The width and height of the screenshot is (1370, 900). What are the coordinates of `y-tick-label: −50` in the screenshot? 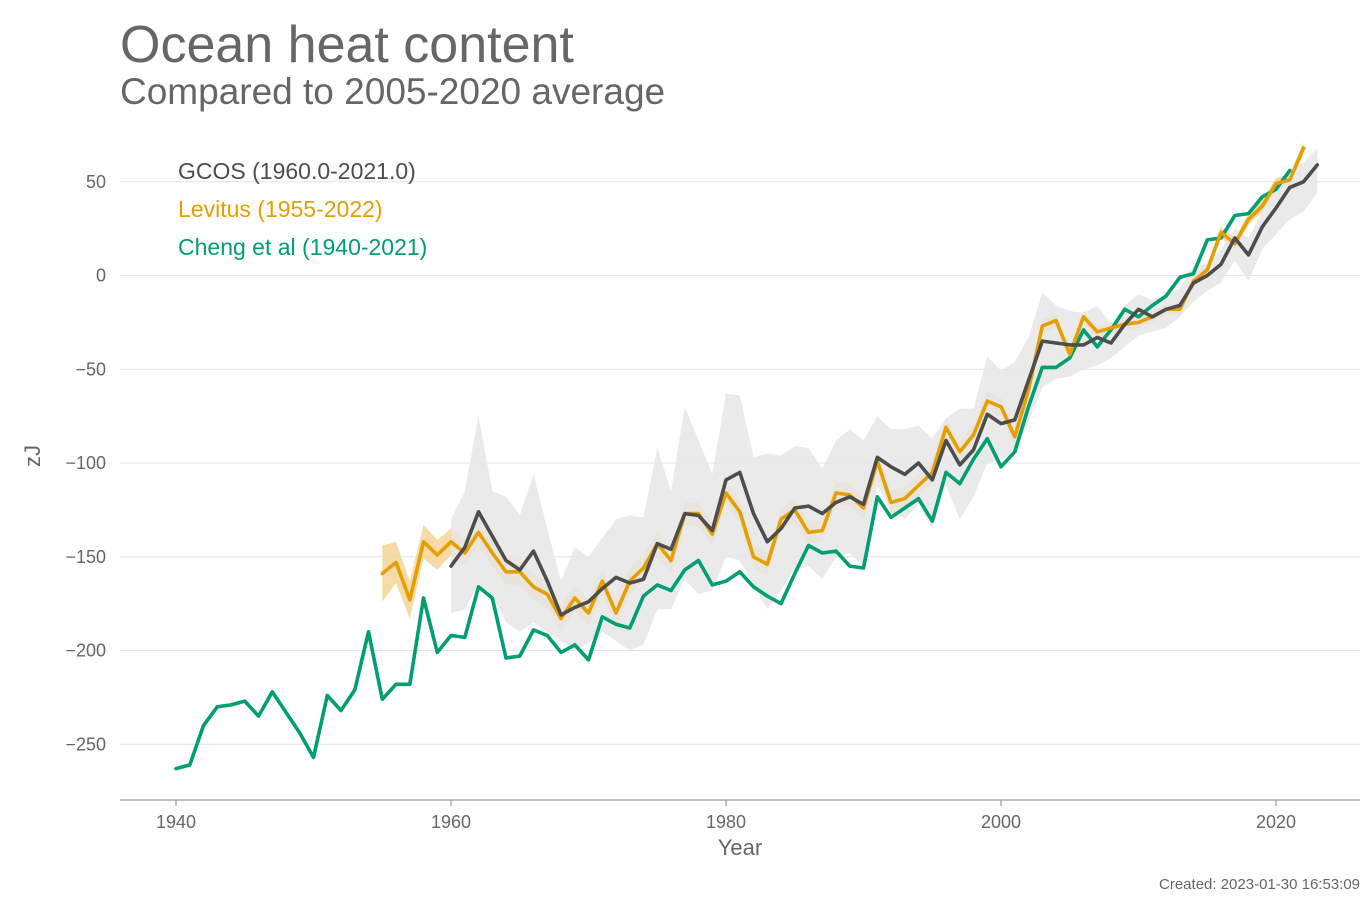 It's located at (90, 369).